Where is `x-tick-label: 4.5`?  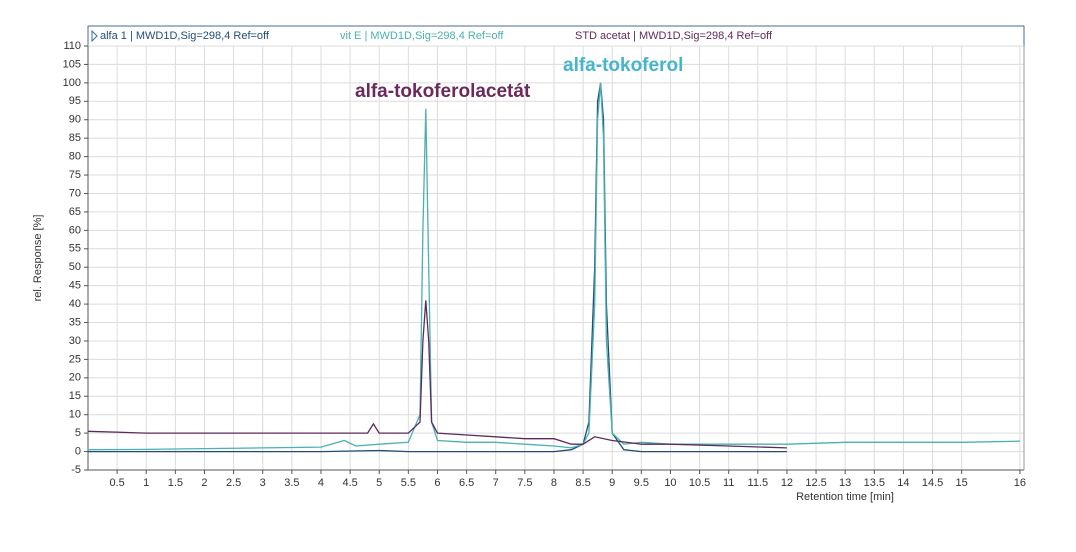 x-tick-label: 4.5 is located at coordinates (349, 483).